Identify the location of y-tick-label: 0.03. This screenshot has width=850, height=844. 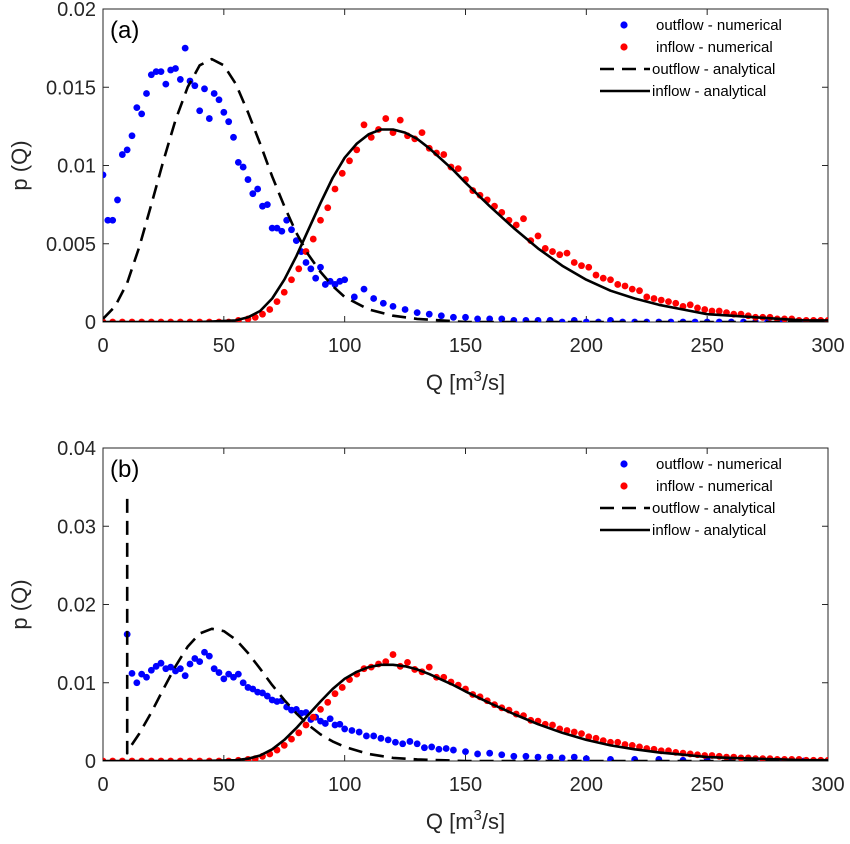
(76, 527).